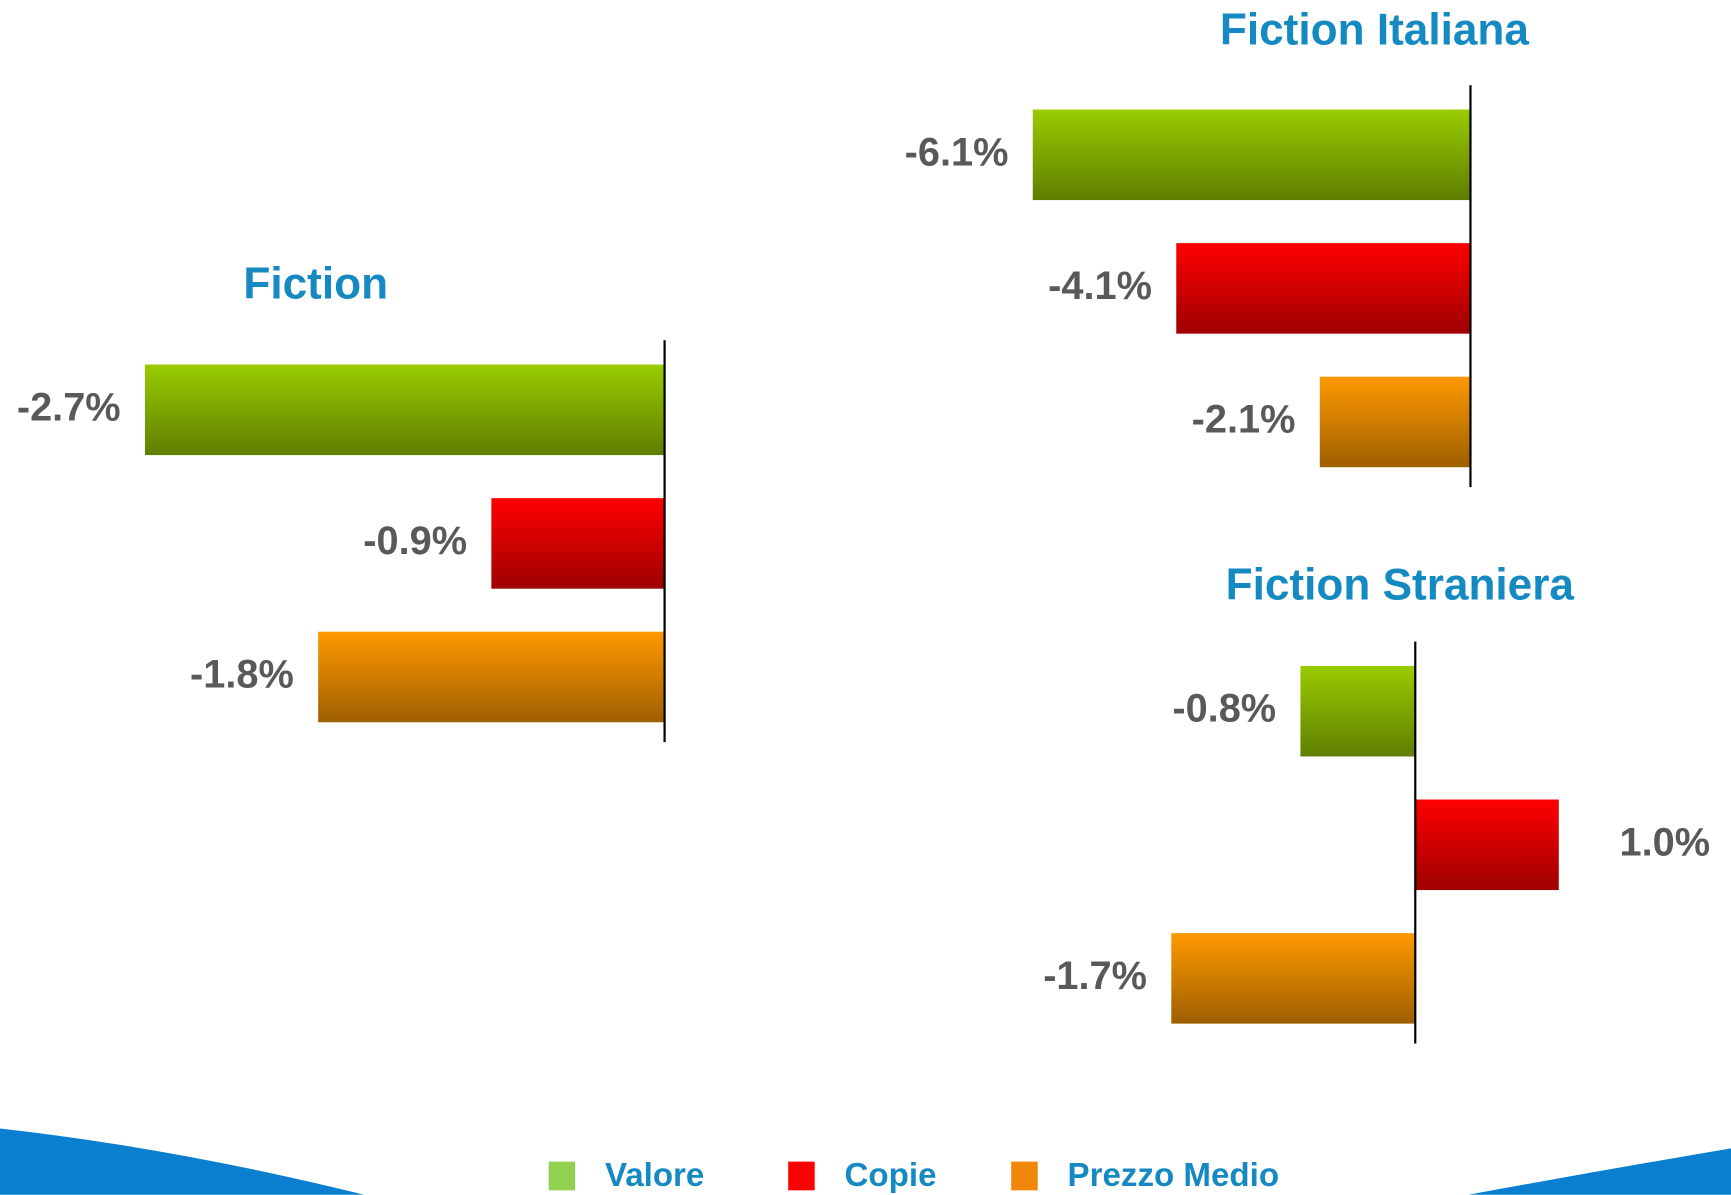  What do you see at coordinates (654, 1175) in the screenshot?
I see `legend-label: Valore` at bounding box center [654, 1175].